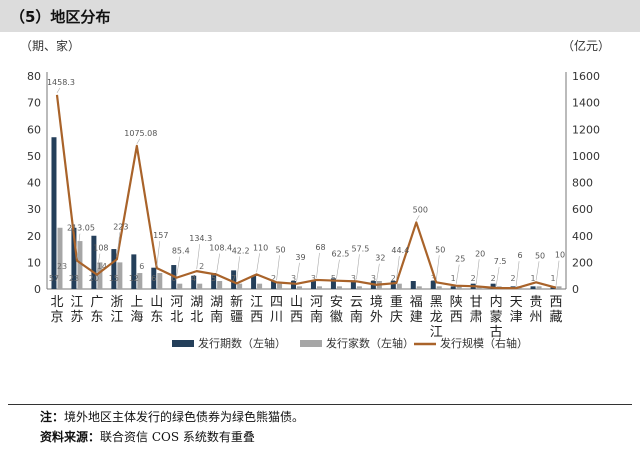 This screenshot has height=449, width=640. I want to click on category-label-char: 南, so click(356, 317).